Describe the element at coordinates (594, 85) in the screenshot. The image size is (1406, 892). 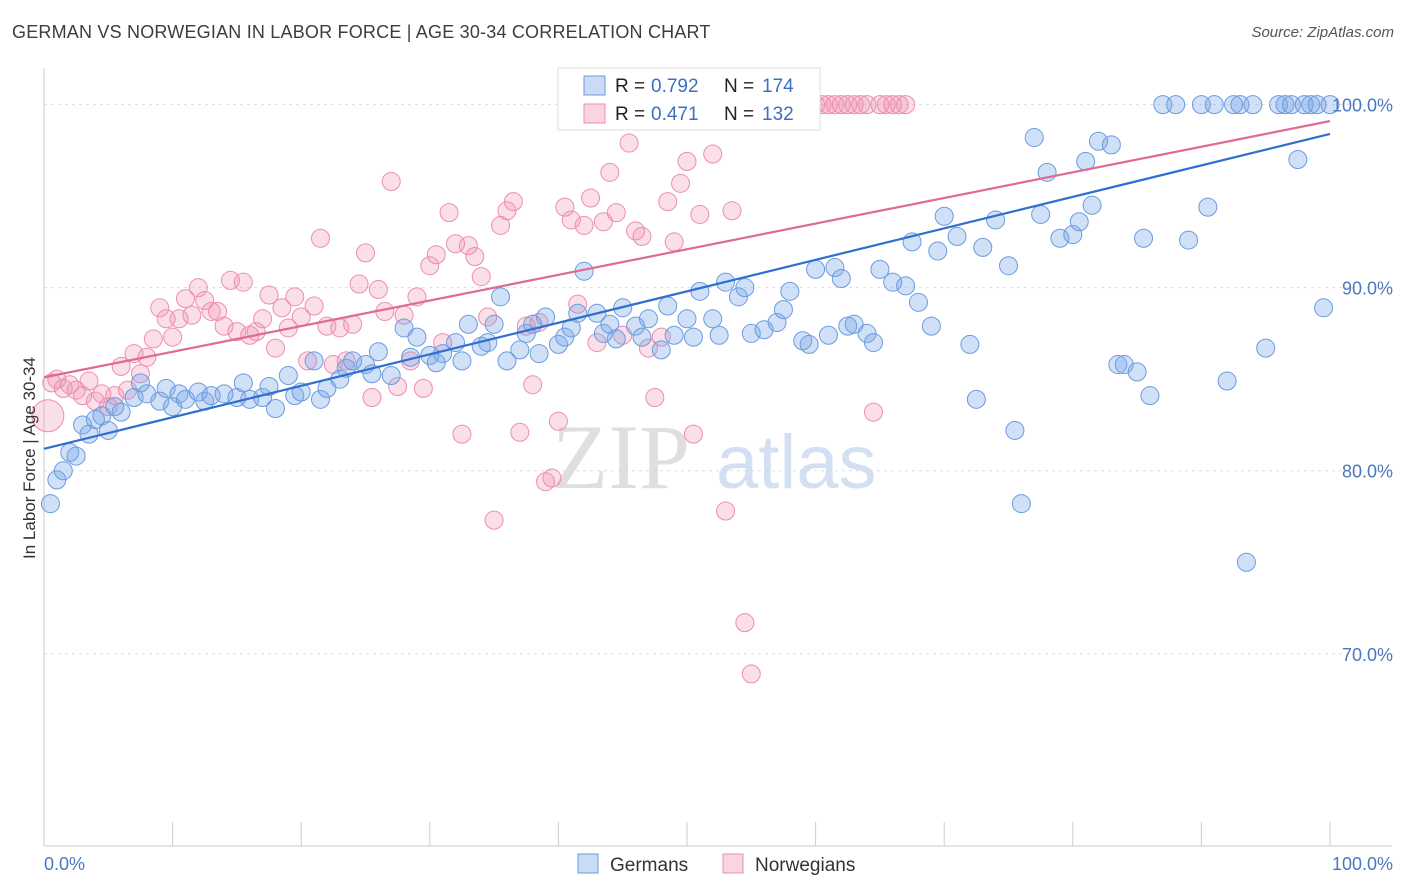
I see `germans-swatch` at that location.